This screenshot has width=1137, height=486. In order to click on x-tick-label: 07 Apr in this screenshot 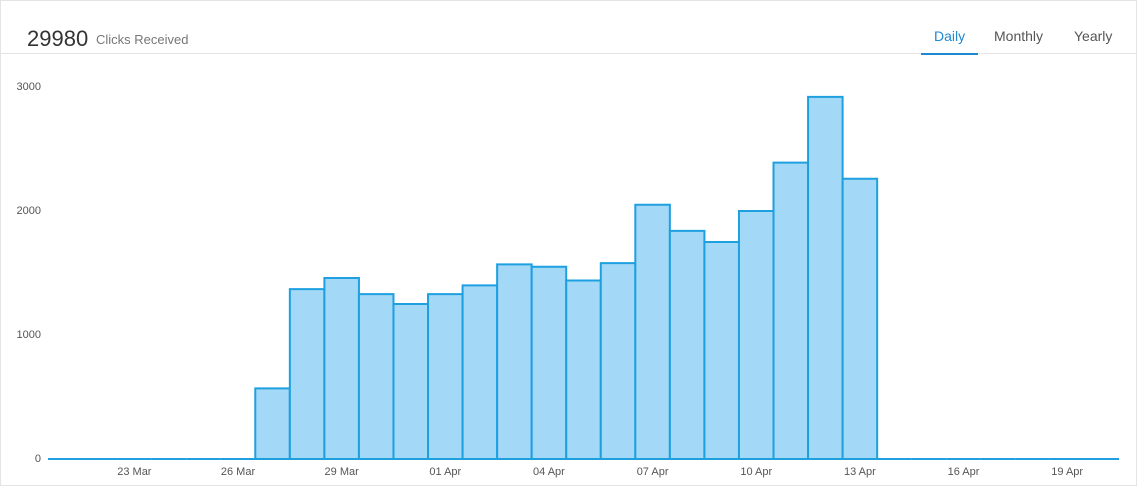, I will do `click(653, 472)`.